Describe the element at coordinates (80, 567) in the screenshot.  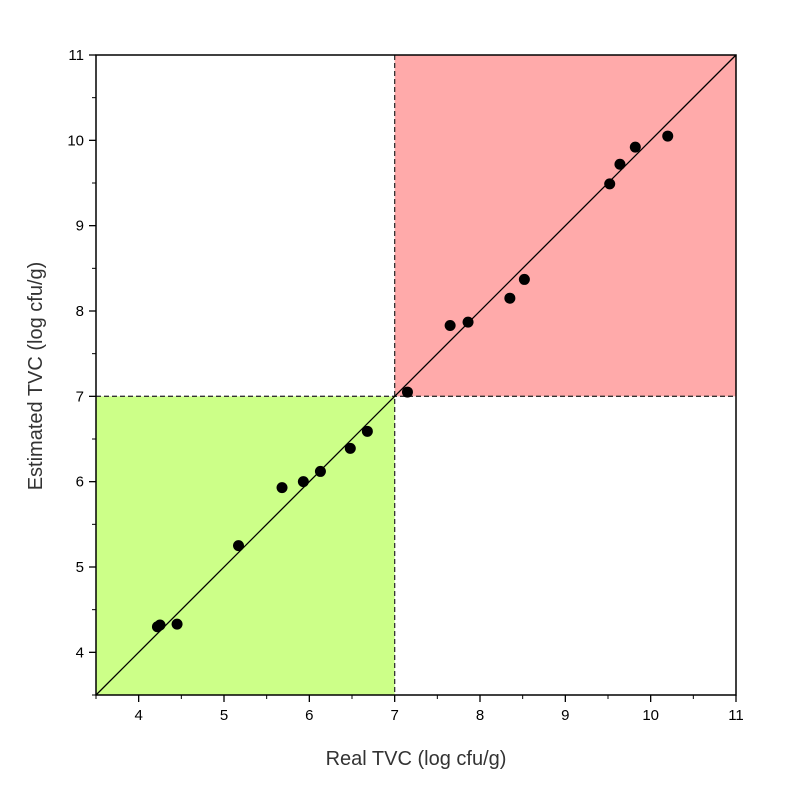
I see `y-tick-label: 5` at that location.